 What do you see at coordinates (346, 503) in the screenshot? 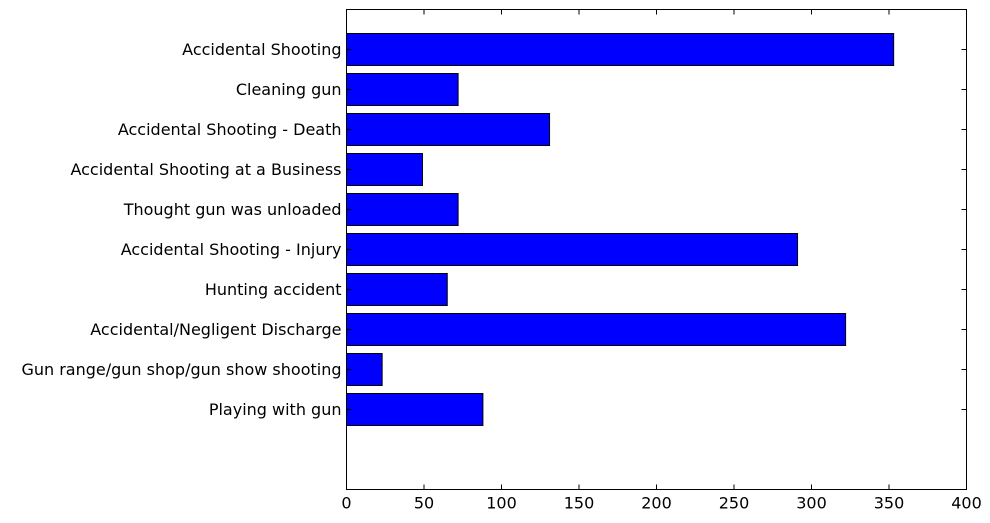
I see `x-tick-label: 0` at bounding box center [346, 503].